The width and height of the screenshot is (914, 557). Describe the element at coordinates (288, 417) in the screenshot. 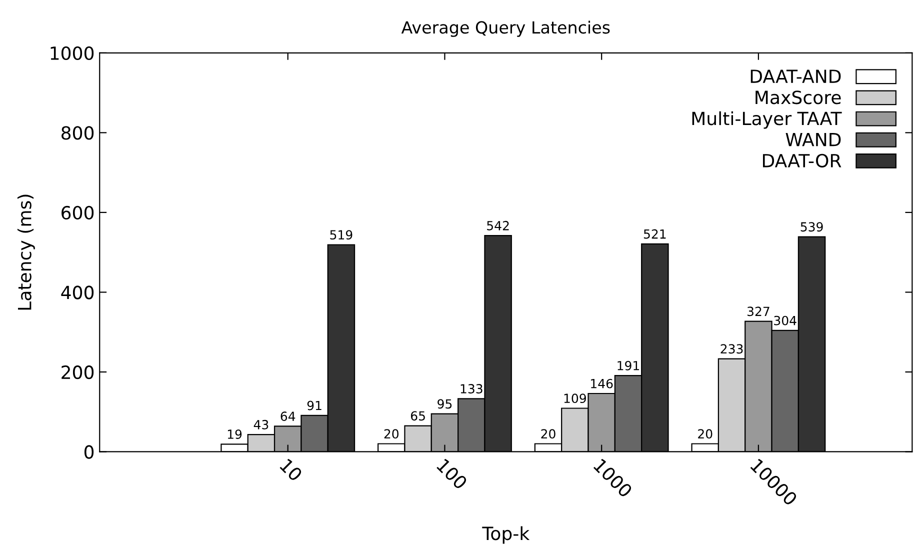

I see `data-label: 64` at that location.